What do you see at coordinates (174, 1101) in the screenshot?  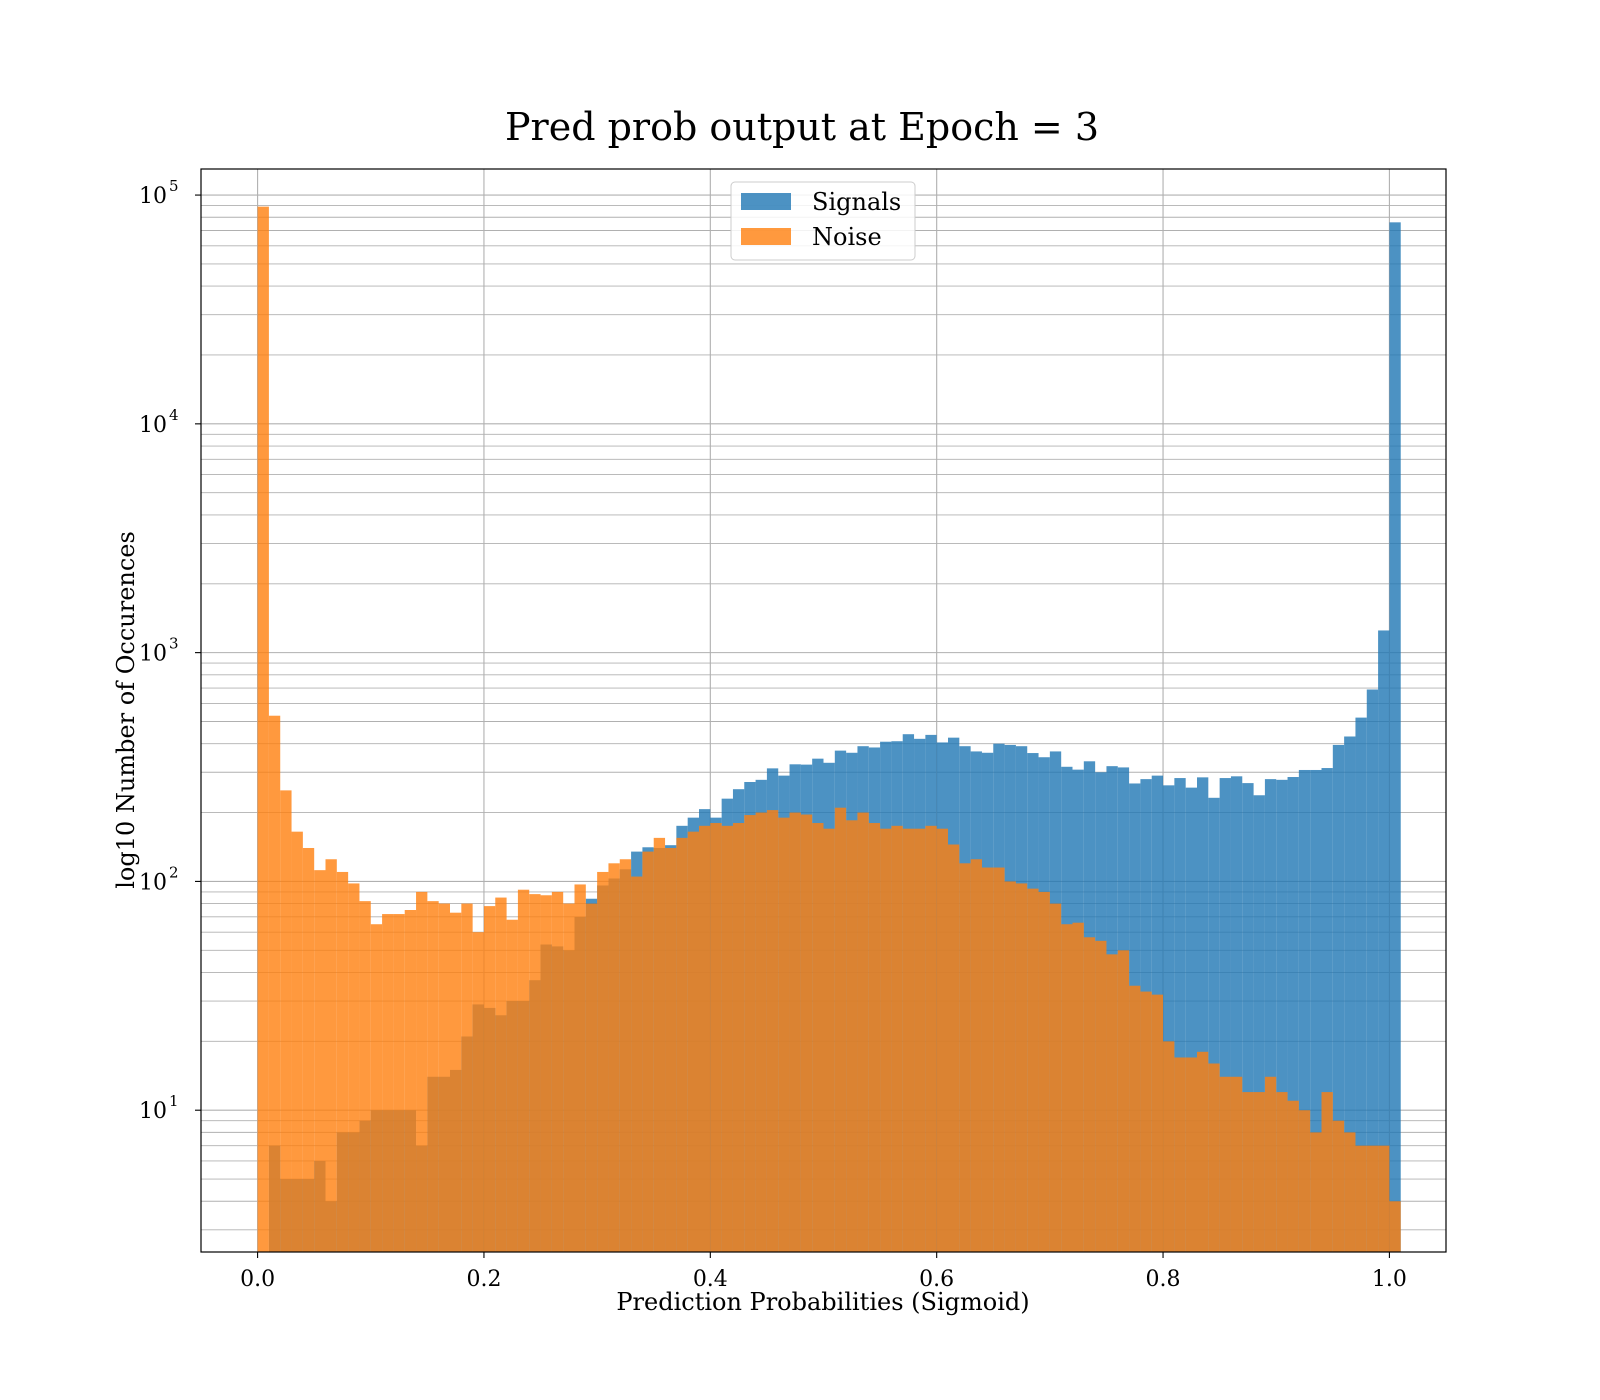 I see `y-tick-exponent: 1` at bounding box center [174, 1101].